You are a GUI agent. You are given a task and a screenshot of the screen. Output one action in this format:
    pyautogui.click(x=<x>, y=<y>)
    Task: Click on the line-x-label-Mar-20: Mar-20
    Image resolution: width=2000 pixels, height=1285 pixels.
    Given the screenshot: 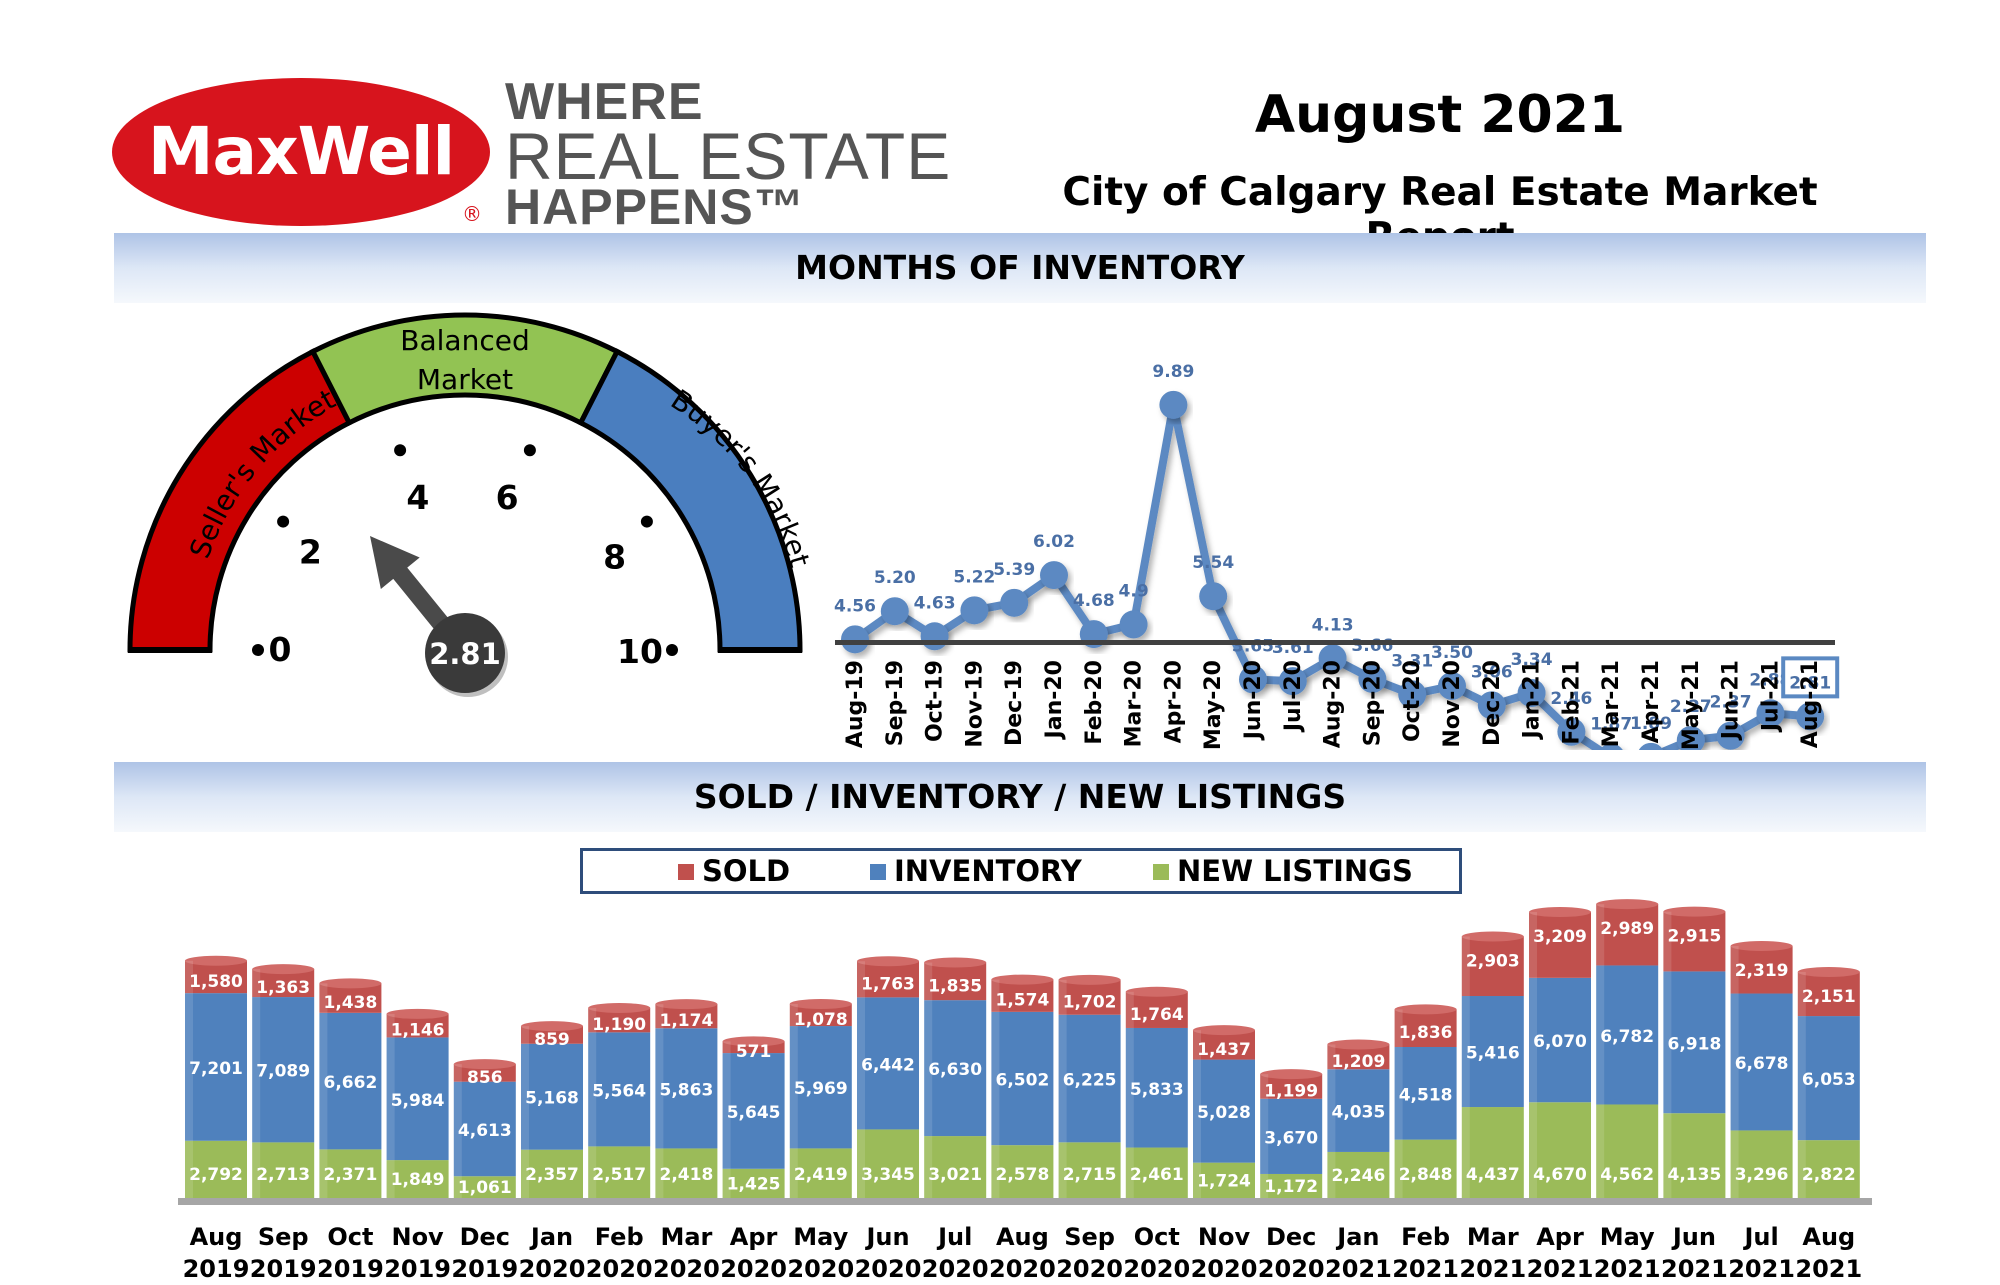 What is the action you would take?
    pyautogui.click(x=1134, y=703)
    